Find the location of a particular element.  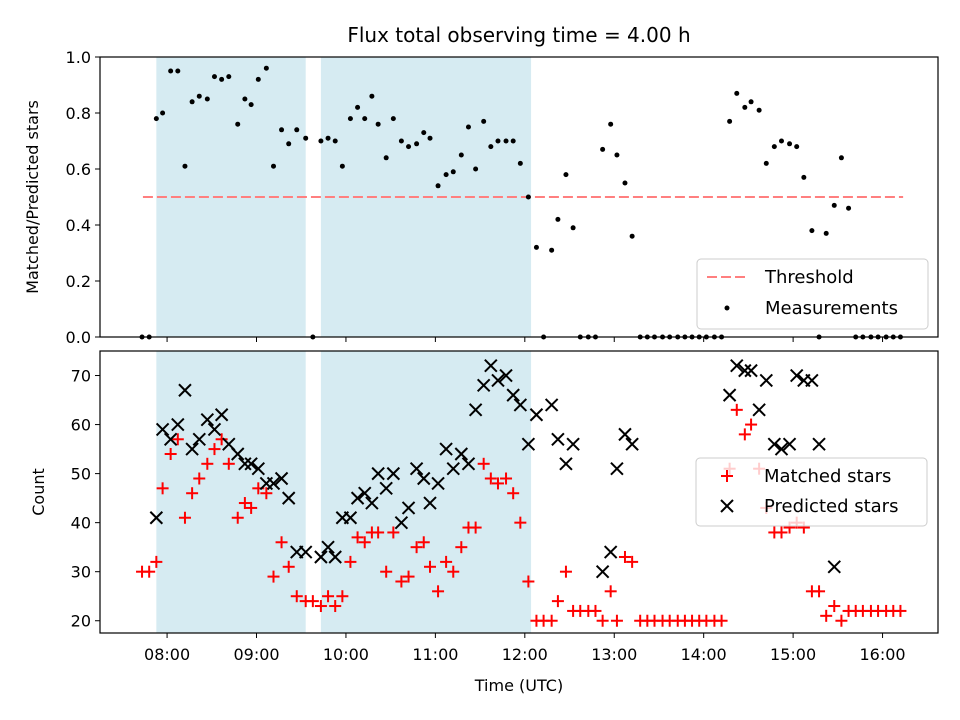

bottom-legend: Matched stars Predicted stars is located at coordinates (811, 492).